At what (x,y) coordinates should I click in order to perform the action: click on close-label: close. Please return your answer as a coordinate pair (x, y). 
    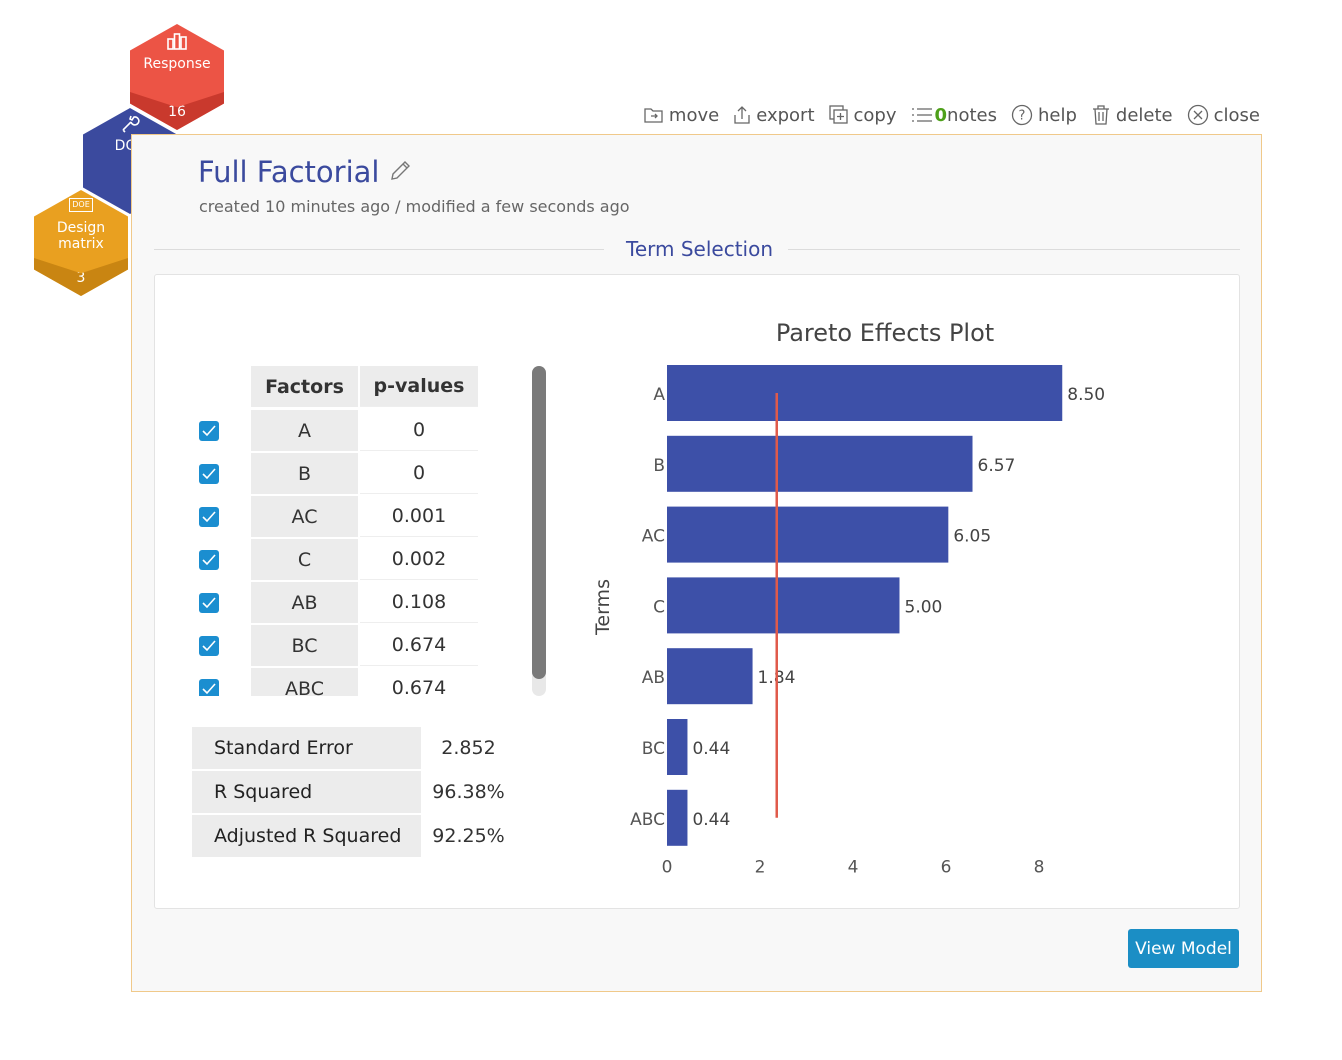
    Looking at the image, I should click on (1236, 115).